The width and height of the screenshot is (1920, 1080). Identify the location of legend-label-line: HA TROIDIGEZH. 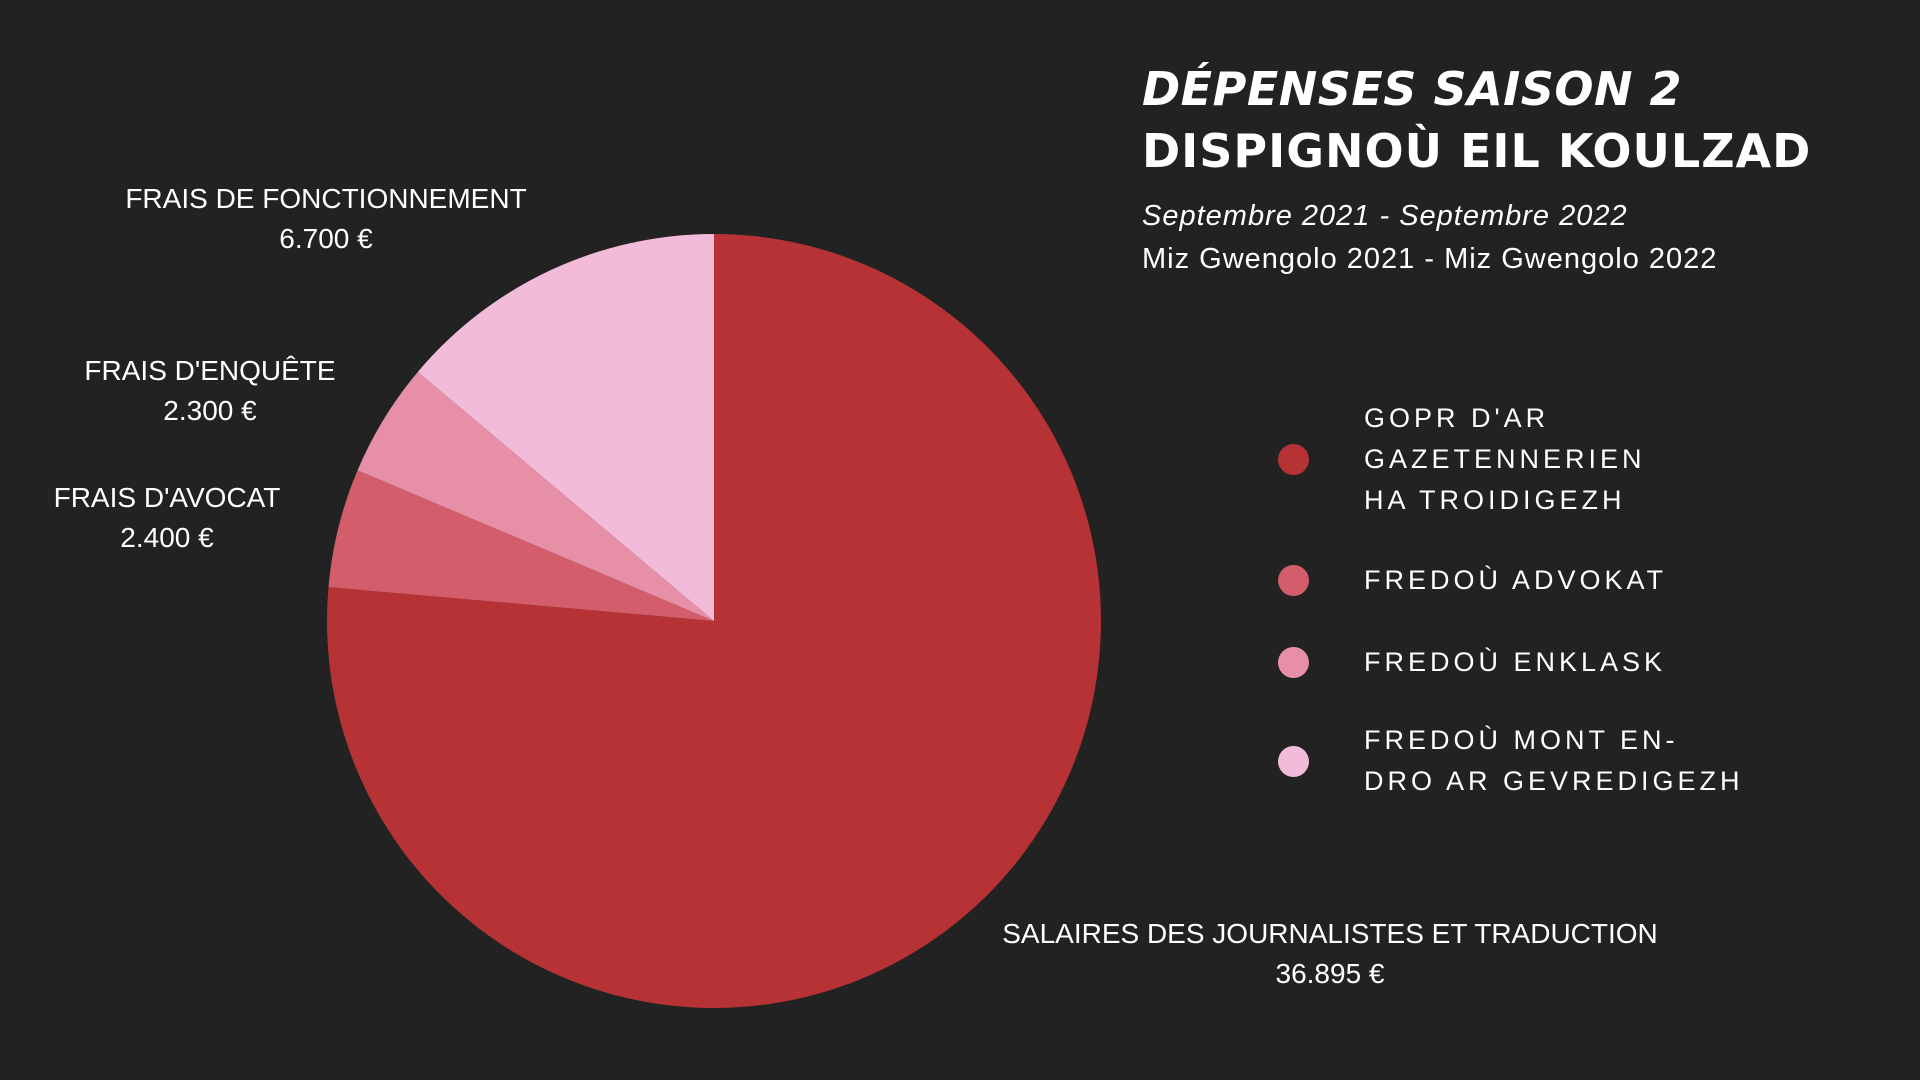
(1495, 500).